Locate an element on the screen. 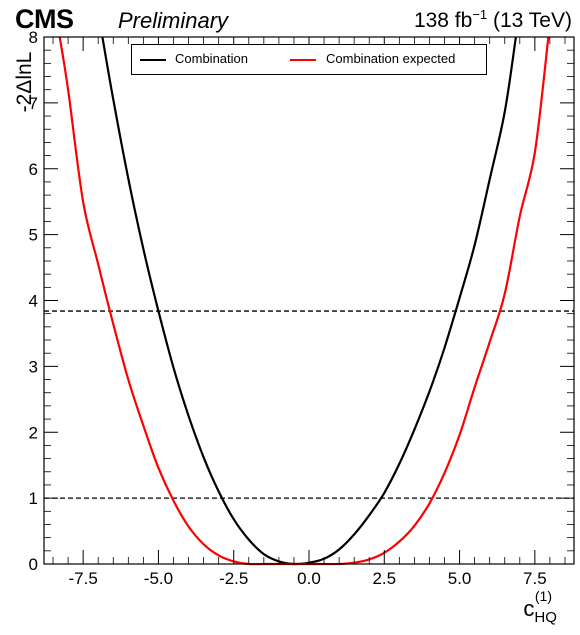 The image size is (580, 635). cms-label: CMS is located at coordinates (44, 19).